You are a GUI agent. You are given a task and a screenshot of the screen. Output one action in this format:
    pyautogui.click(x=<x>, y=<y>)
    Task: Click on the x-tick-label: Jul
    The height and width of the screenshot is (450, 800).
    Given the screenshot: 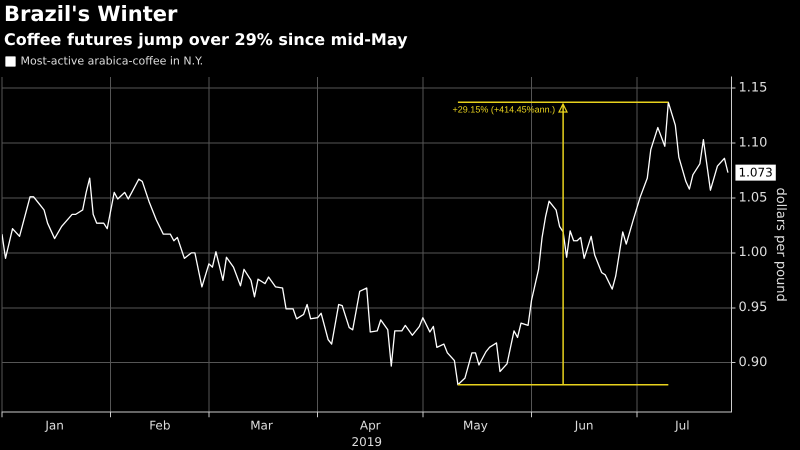 What is the action you would take?
    pyautogui.click(x=682, y=425)
    